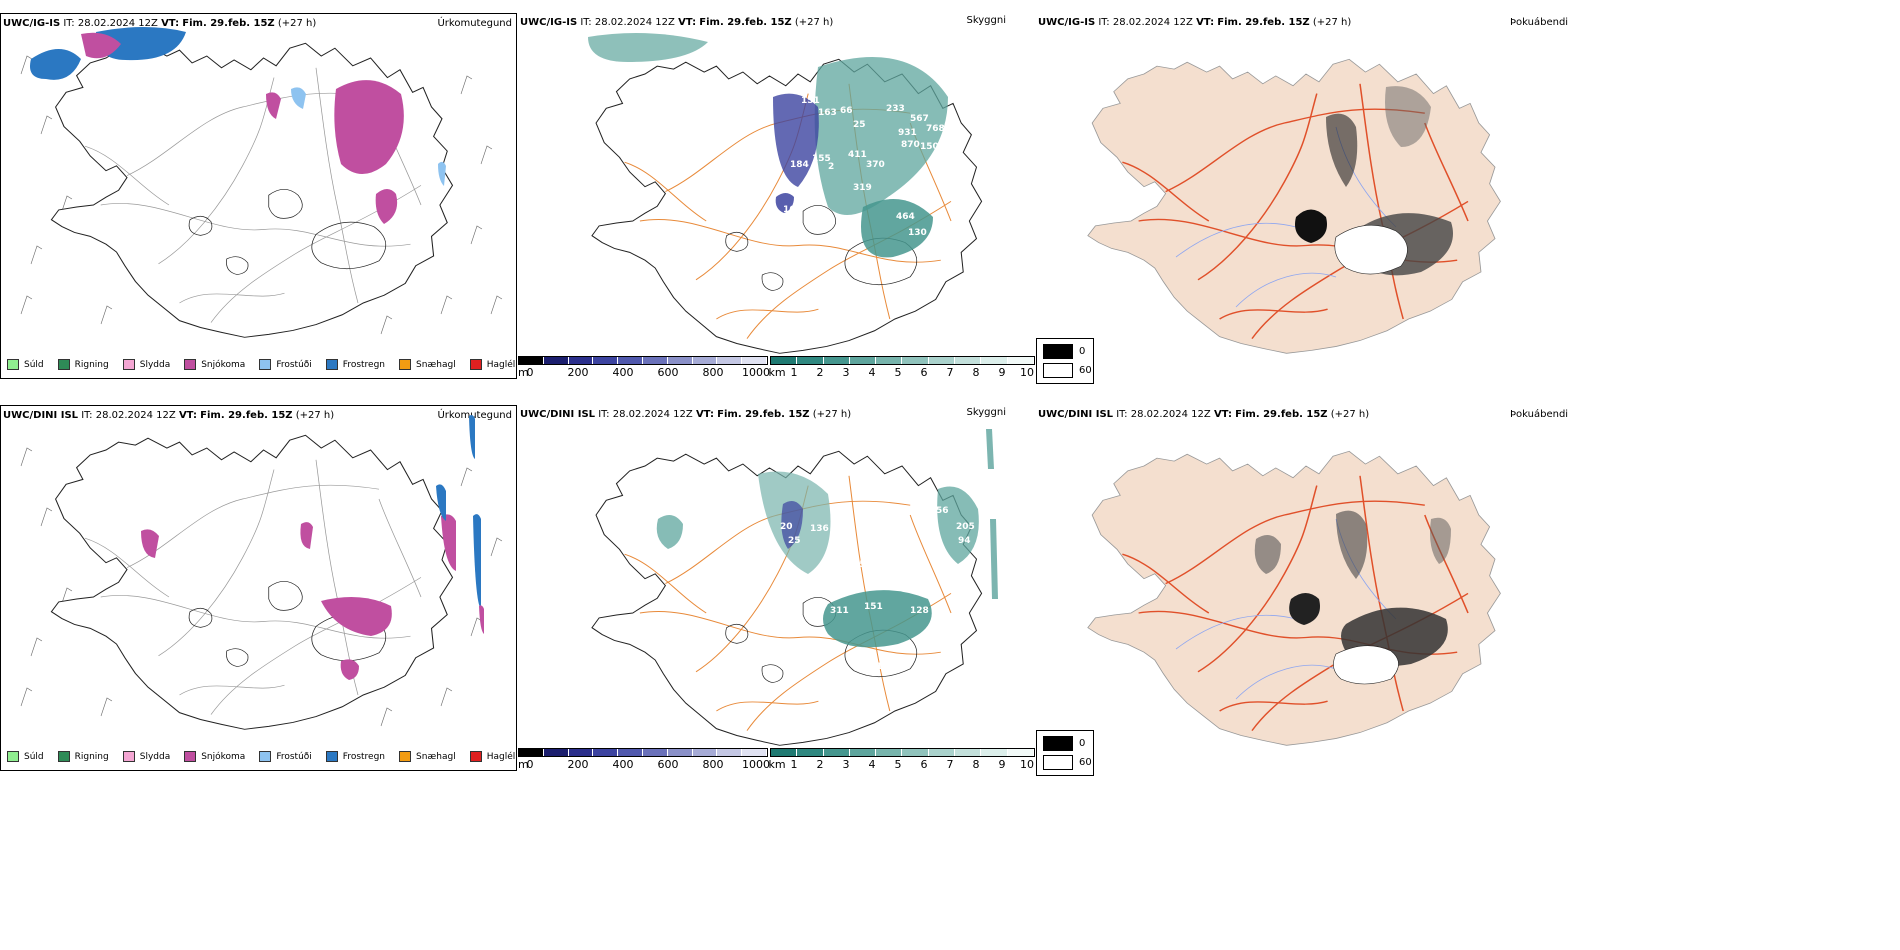  What do you see at coordinates (821, 159) in the screenshot?
I see `peak-label: 155` at bounding box center [821, 159].